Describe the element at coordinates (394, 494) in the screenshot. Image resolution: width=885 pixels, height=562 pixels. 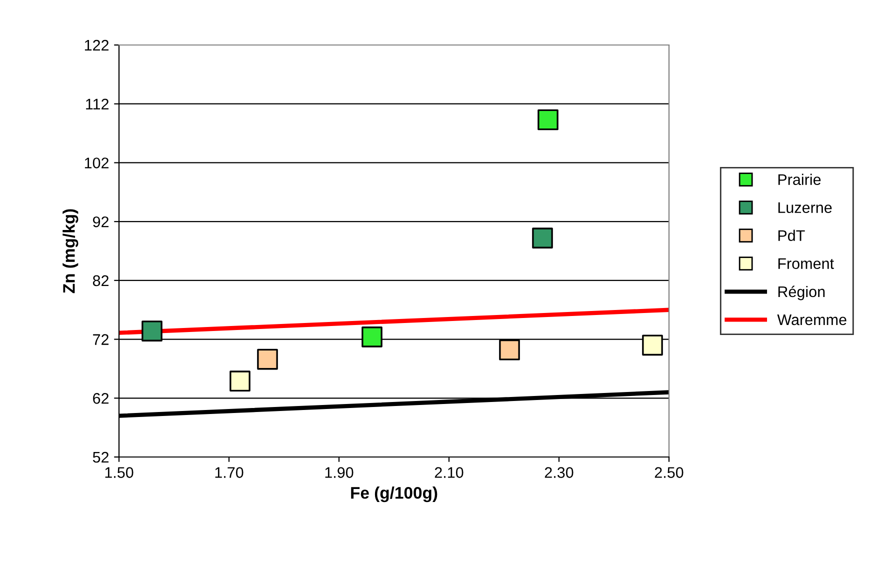
I see `x-axis-title: Fe (g/100g)` at that location.